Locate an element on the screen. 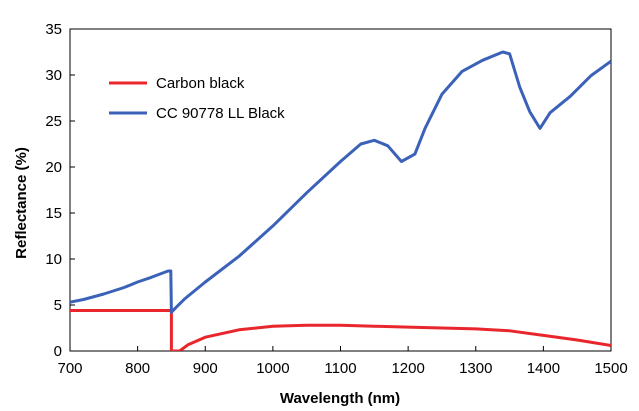 The height and width of the screenshot is (411, 639). y-tick-label: 15 is located at coordinates (53, 213).